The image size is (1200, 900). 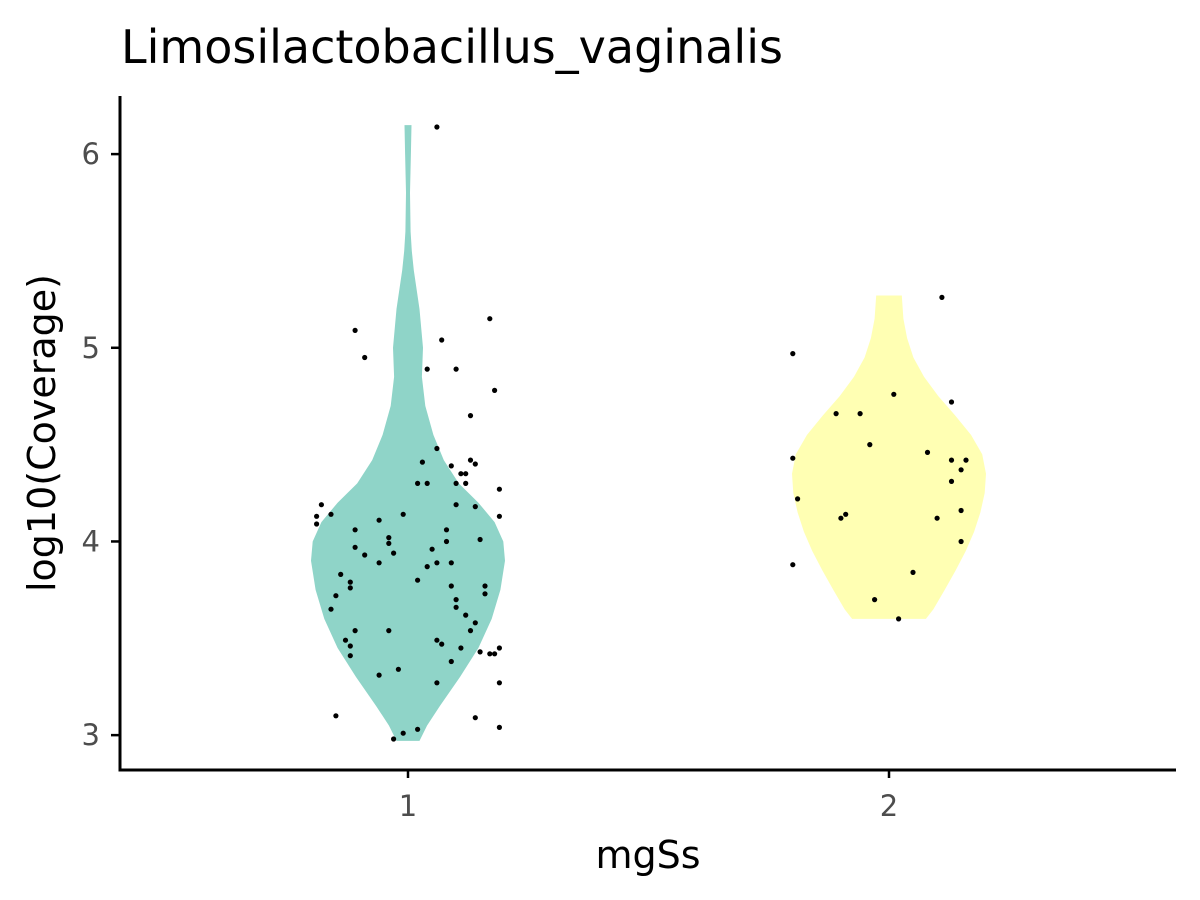 I want to click on x-tick-label-2: 2, so click(x=889, y=806).